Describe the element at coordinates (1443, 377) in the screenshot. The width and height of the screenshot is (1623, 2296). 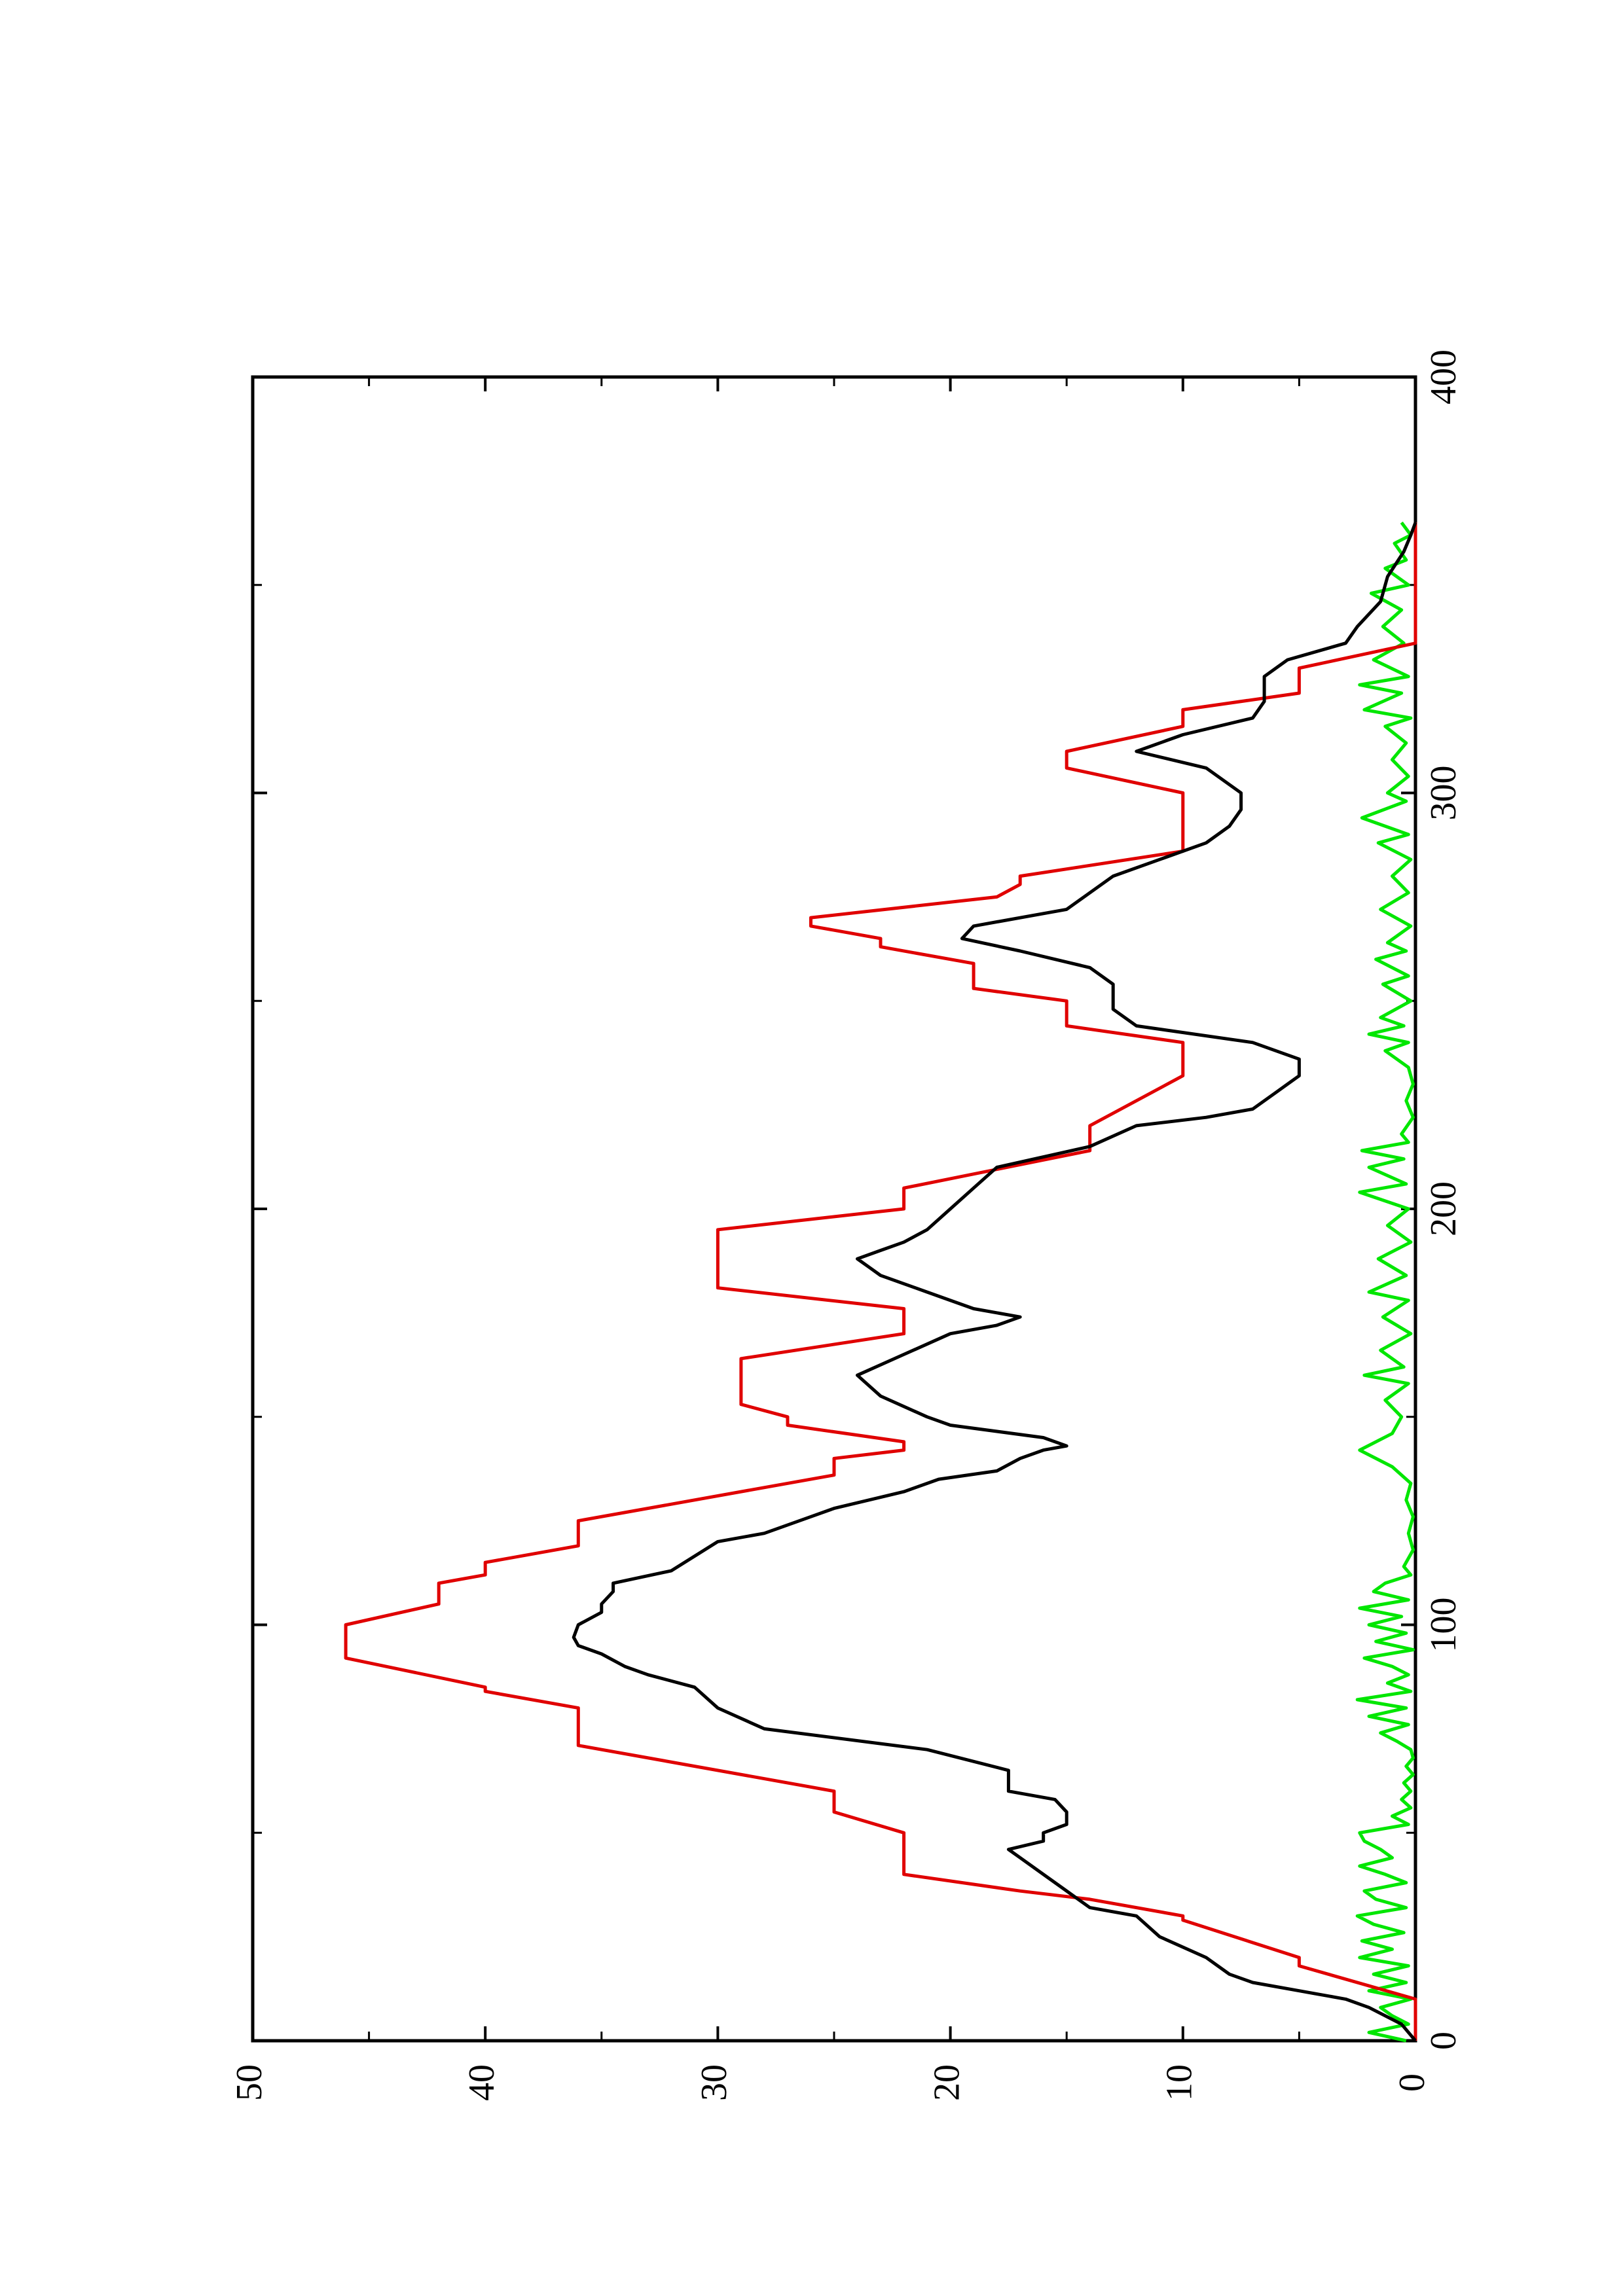
I see `x-tick-label: 400` at that location.